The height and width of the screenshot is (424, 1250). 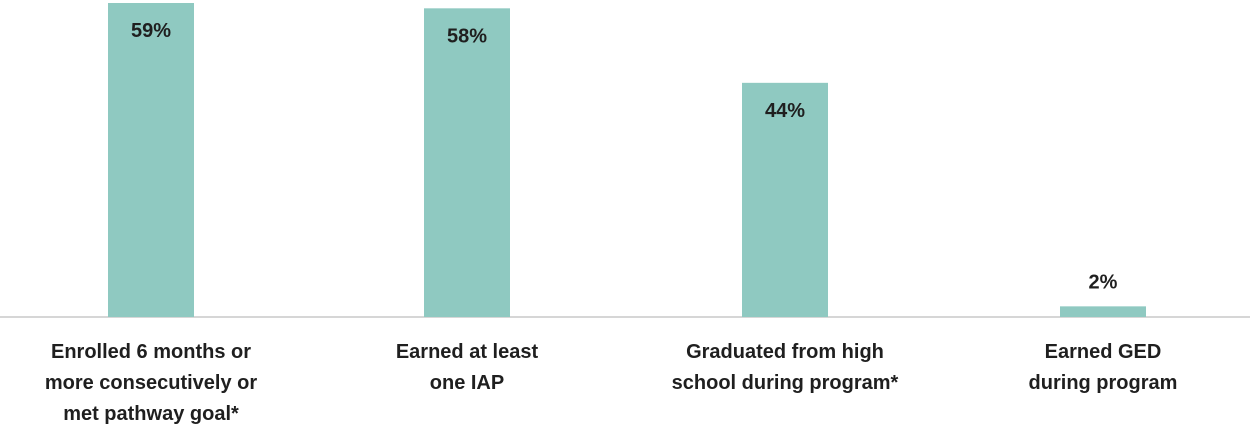 I want to click on category-label-line: one IAP, so click(x=467, y=383).